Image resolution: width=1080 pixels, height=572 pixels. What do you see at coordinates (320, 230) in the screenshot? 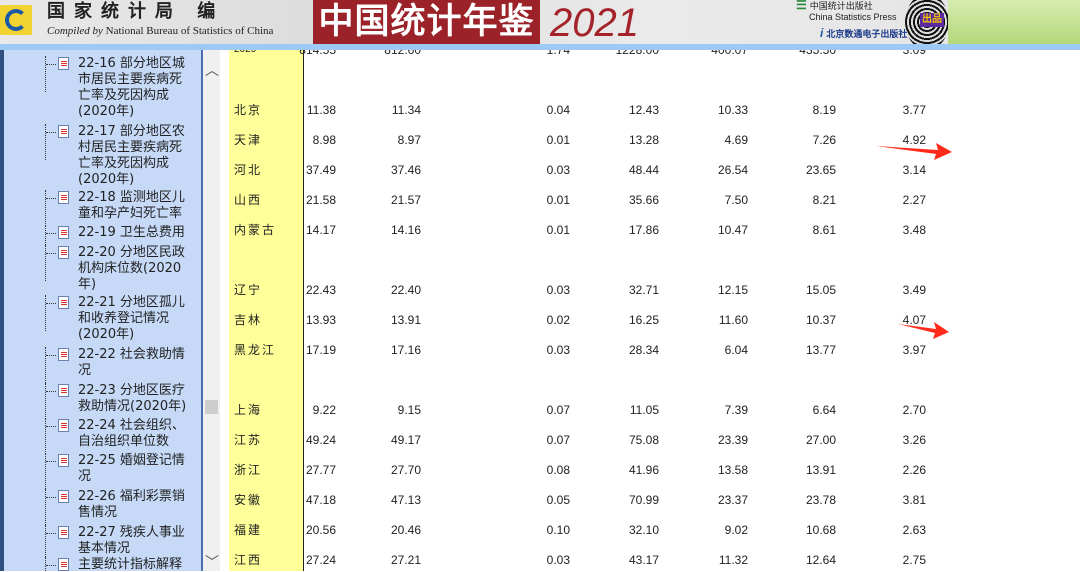
I see `table-cell: 14.17` at bounding box center [320, 230].